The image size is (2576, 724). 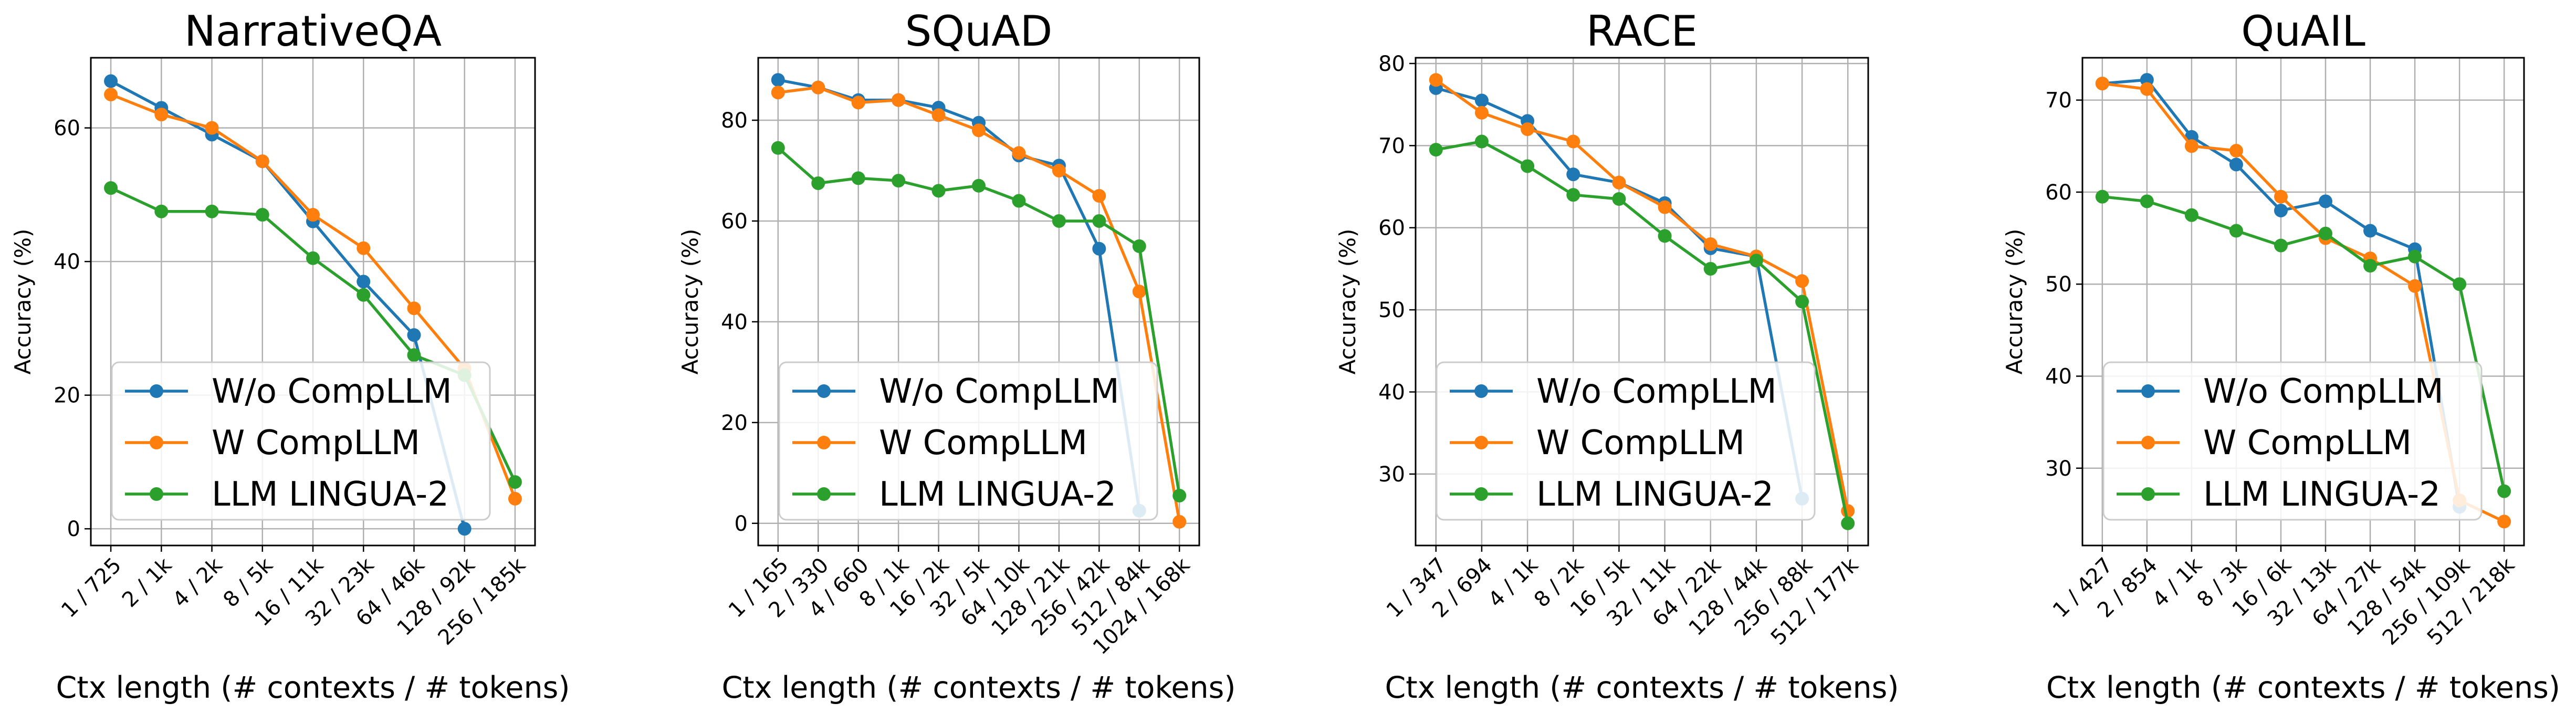 What do you see at coordinates (1392, 228) in the screenshot?
I see `y-tick-label: 60` at bounding box center [1392, 228].